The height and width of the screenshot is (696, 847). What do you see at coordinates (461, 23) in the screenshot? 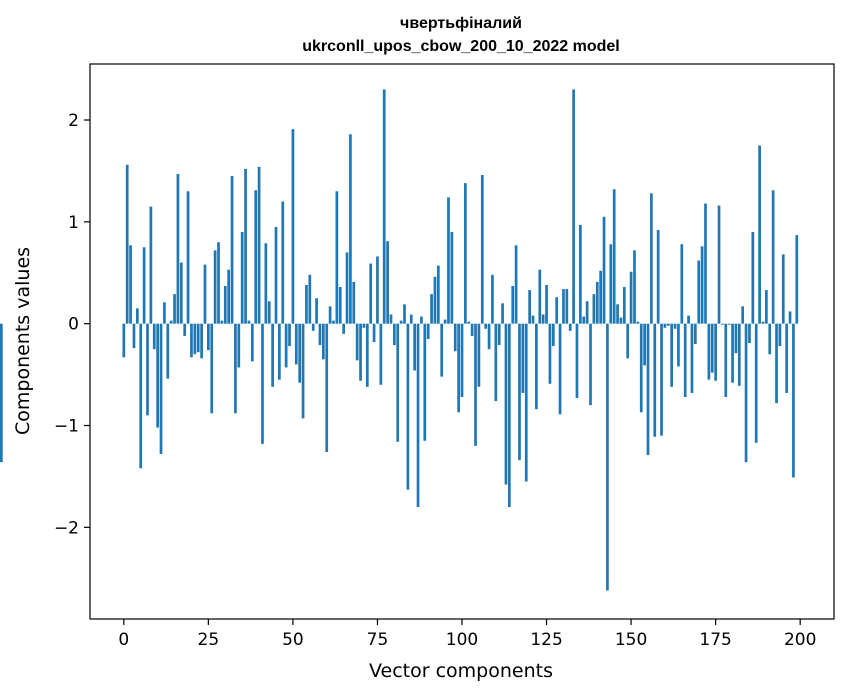
I see `chart-title-line1: чвертьфіналий` at bounding box center [461, 23].